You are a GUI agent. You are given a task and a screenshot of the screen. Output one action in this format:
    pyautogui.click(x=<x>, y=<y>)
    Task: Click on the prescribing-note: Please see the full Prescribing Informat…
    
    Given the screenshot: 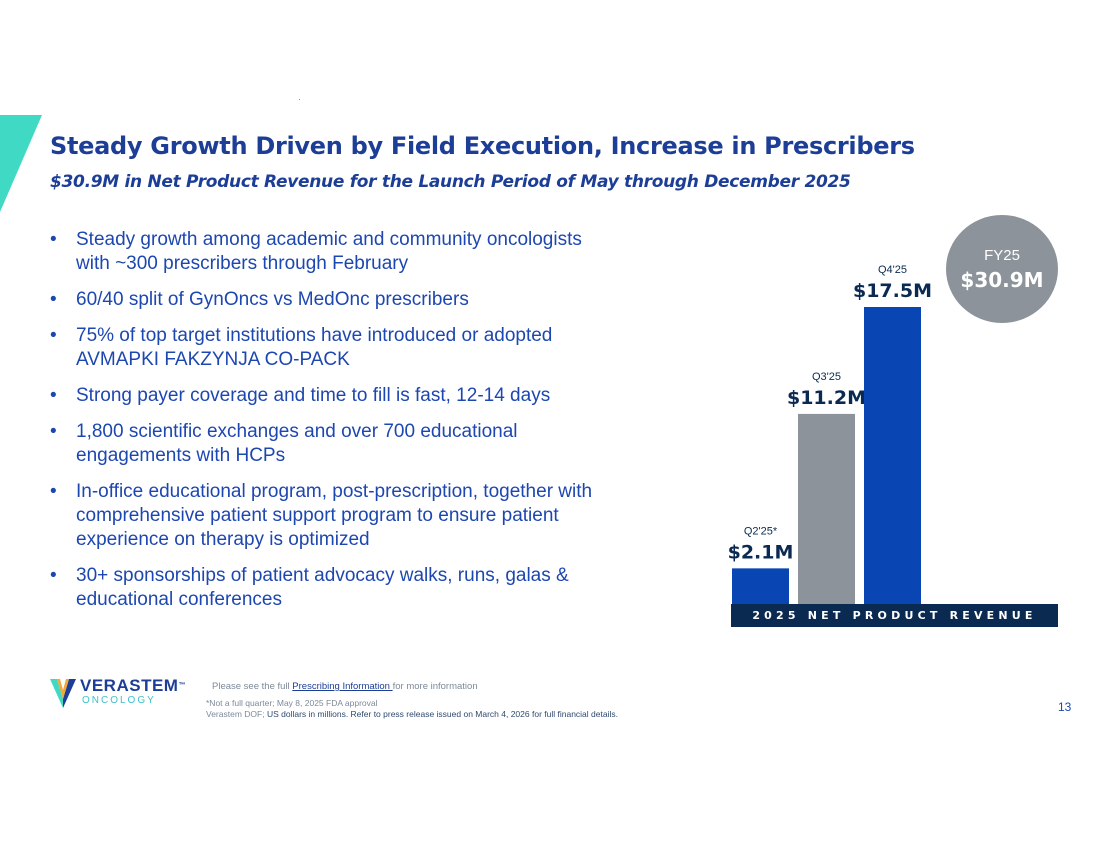 What is the action you would take?
    pyautogui.click(x=345, y=686)
    